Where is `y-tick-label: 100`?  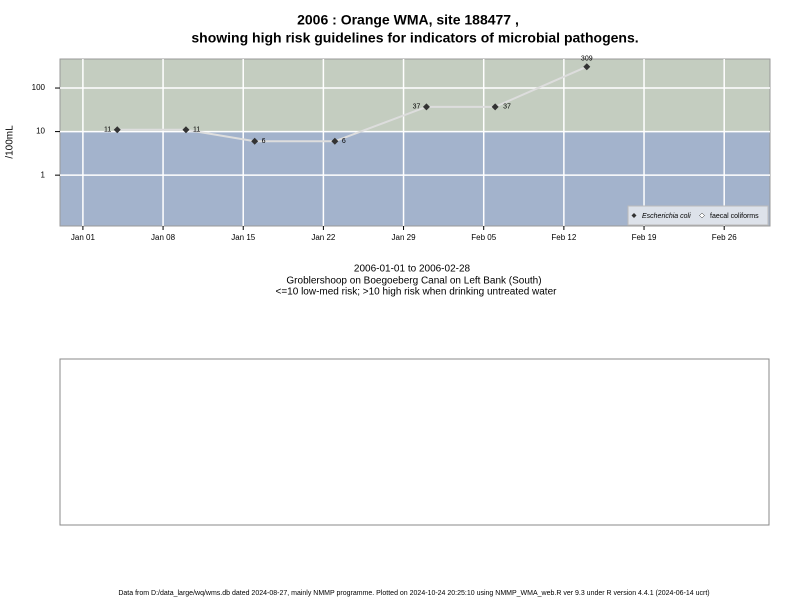 y-tick-label: 100 is located at coordinates (39, 87).